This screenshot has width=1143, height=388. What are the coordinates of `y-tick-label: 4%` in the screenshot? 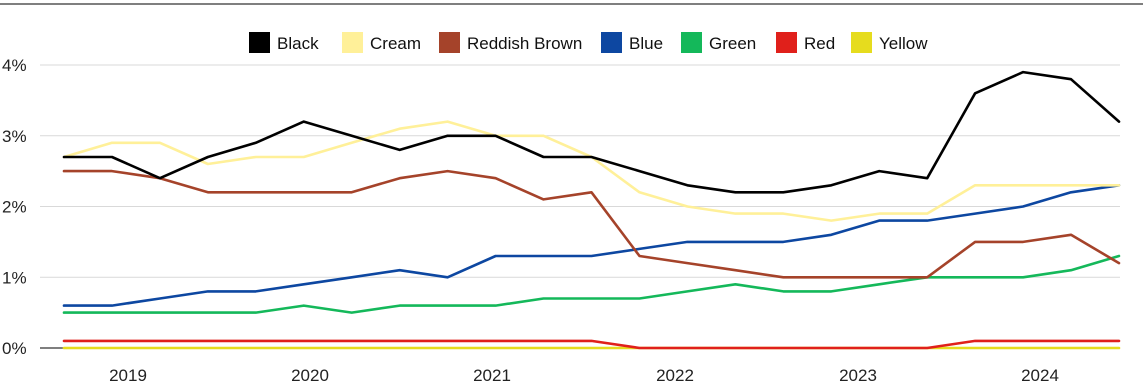 It's located at (14, 65).